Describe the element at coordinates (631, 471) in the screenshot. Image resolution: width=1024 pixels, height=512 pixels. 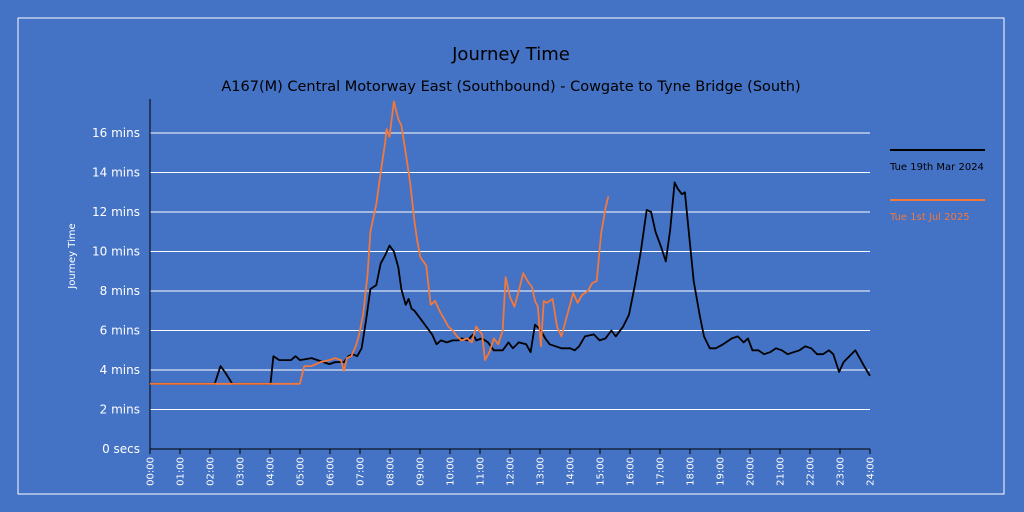
I see `x-tick-label: 16:00` at that location.